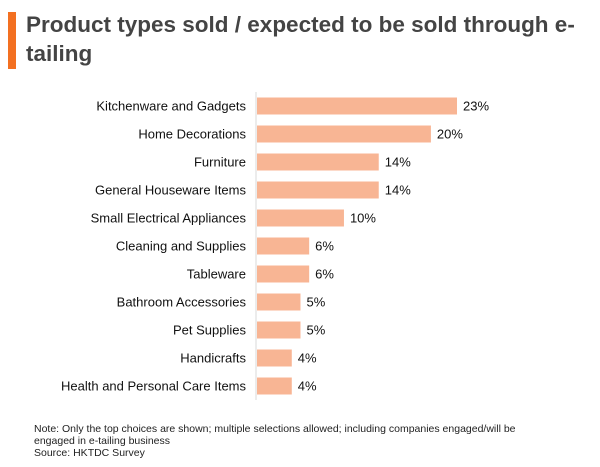  I want to click on data-label: 10%, so click(363, 218).